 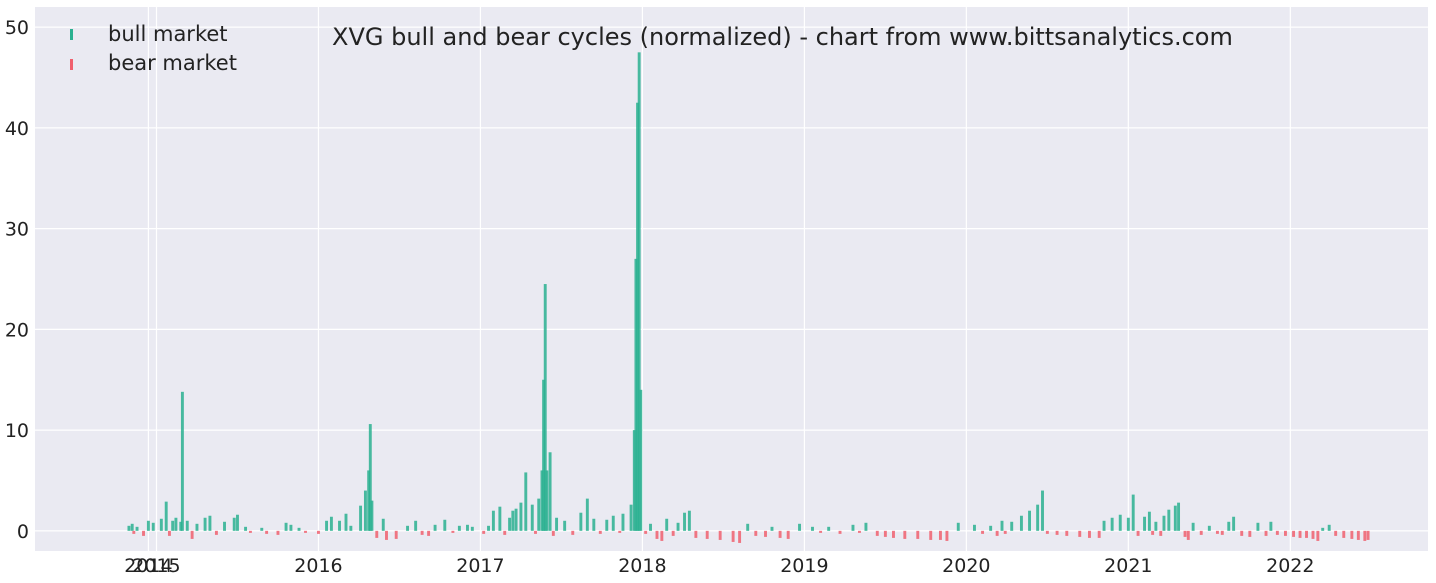 What do you see at coordinates (966, 566) in the screenshot?
I see `x-tick-label: 2020` at bounding box center [966, 566].